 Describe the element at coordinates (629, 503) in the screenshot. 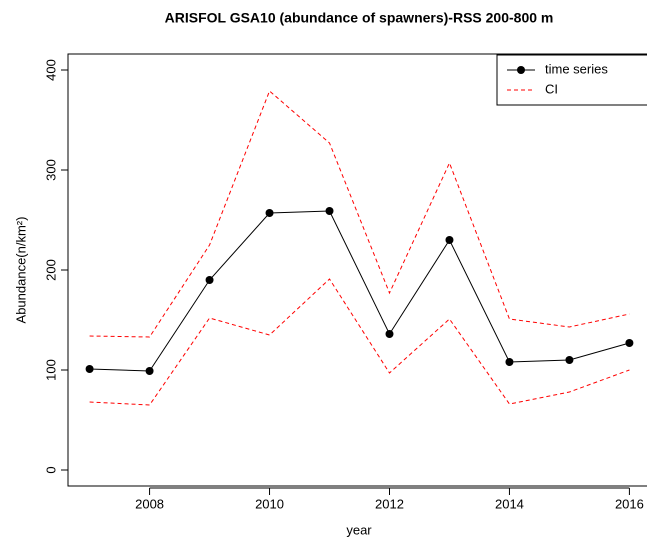

I see `x-tick-label: 2016` at that location.